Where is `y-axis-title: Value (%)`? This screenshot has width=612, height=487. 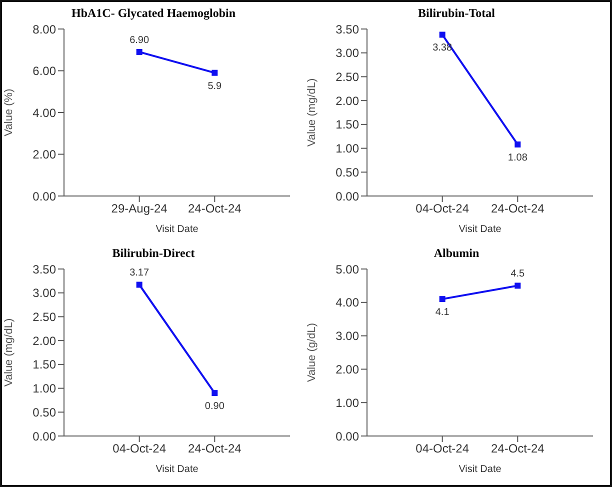 y-axis-title: Value (%) is located at coordinates (8, 112).